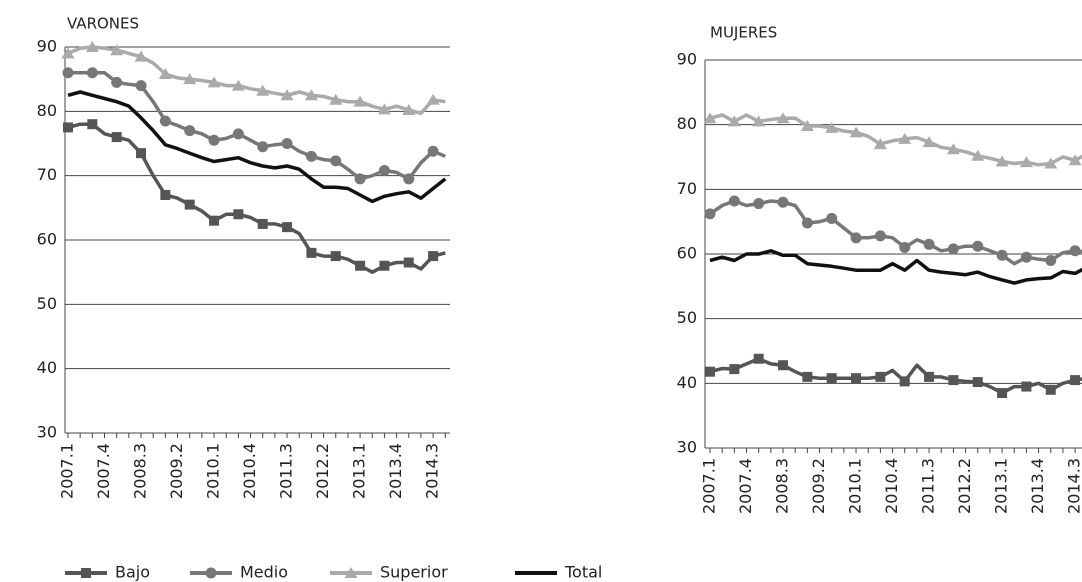 This screenshot has height=582, width=1082. Describe the element at coordinates (928, 486) in the screenshot. I see `x-tick-label: 2011.3` at that location.